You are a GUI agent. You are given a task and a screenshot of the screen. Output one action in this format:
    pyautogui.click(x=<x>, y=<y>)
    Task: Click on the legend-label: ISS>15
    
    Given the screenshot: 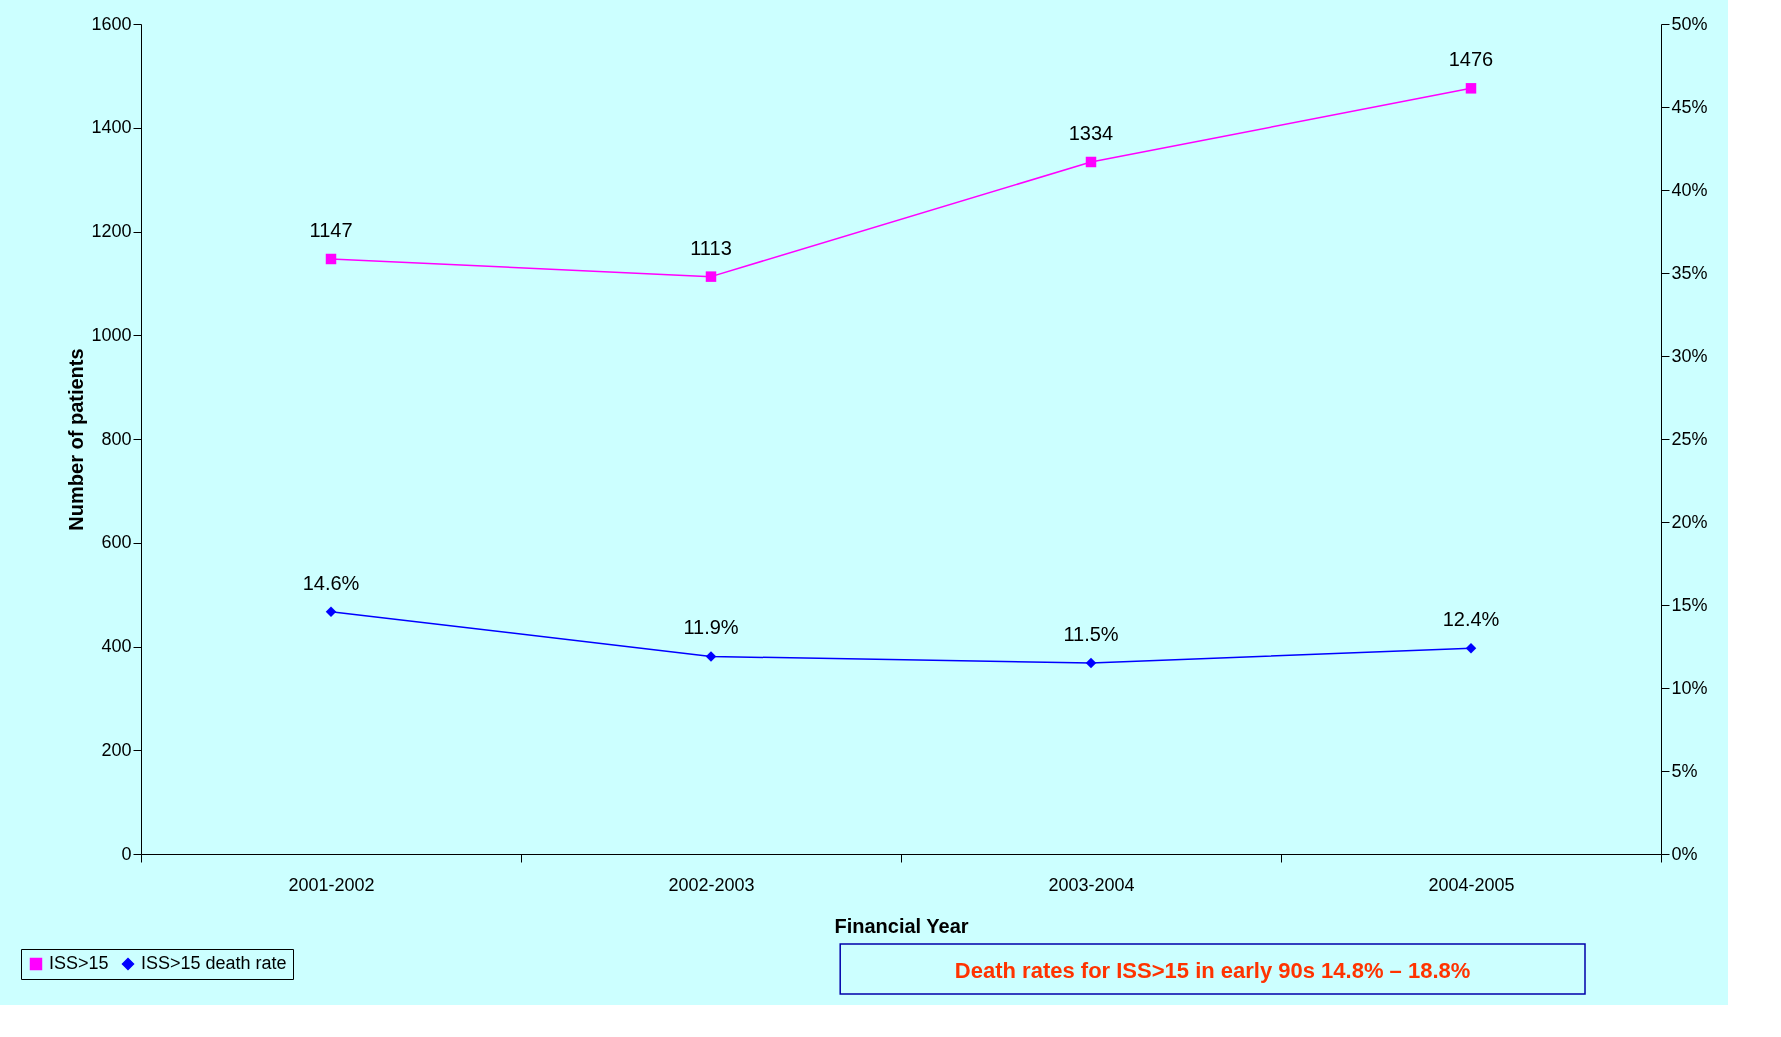 What is the action you would take?
    pyautogui.click(x=79, y=963)
    